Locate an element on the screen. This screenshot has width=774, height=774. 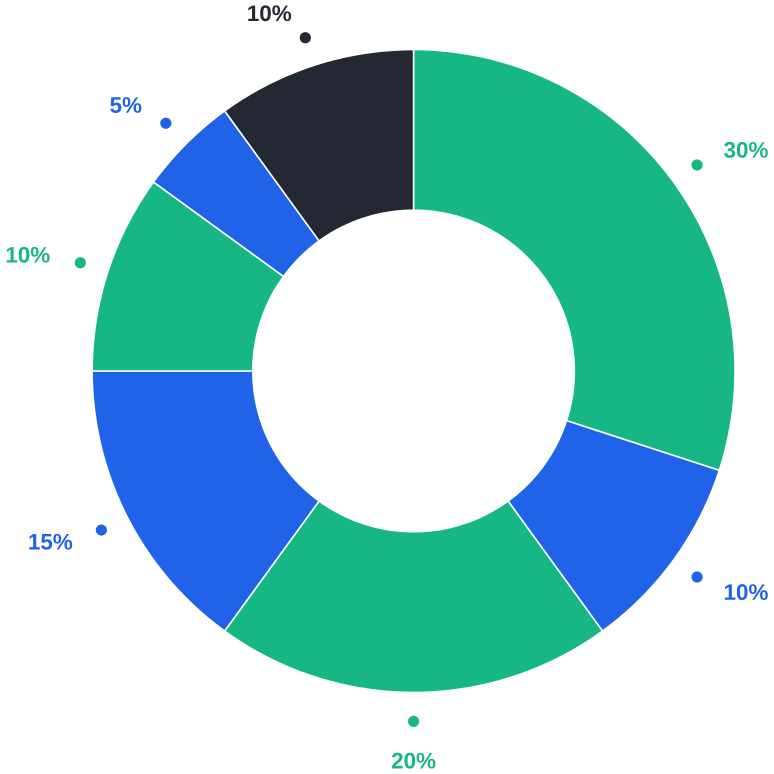
data-label: 20% is located at coordinates (414, 760).